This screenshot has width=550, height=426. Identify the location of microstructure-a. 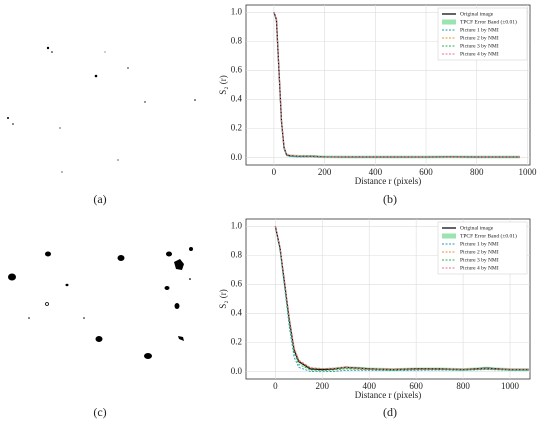
(101, 109).